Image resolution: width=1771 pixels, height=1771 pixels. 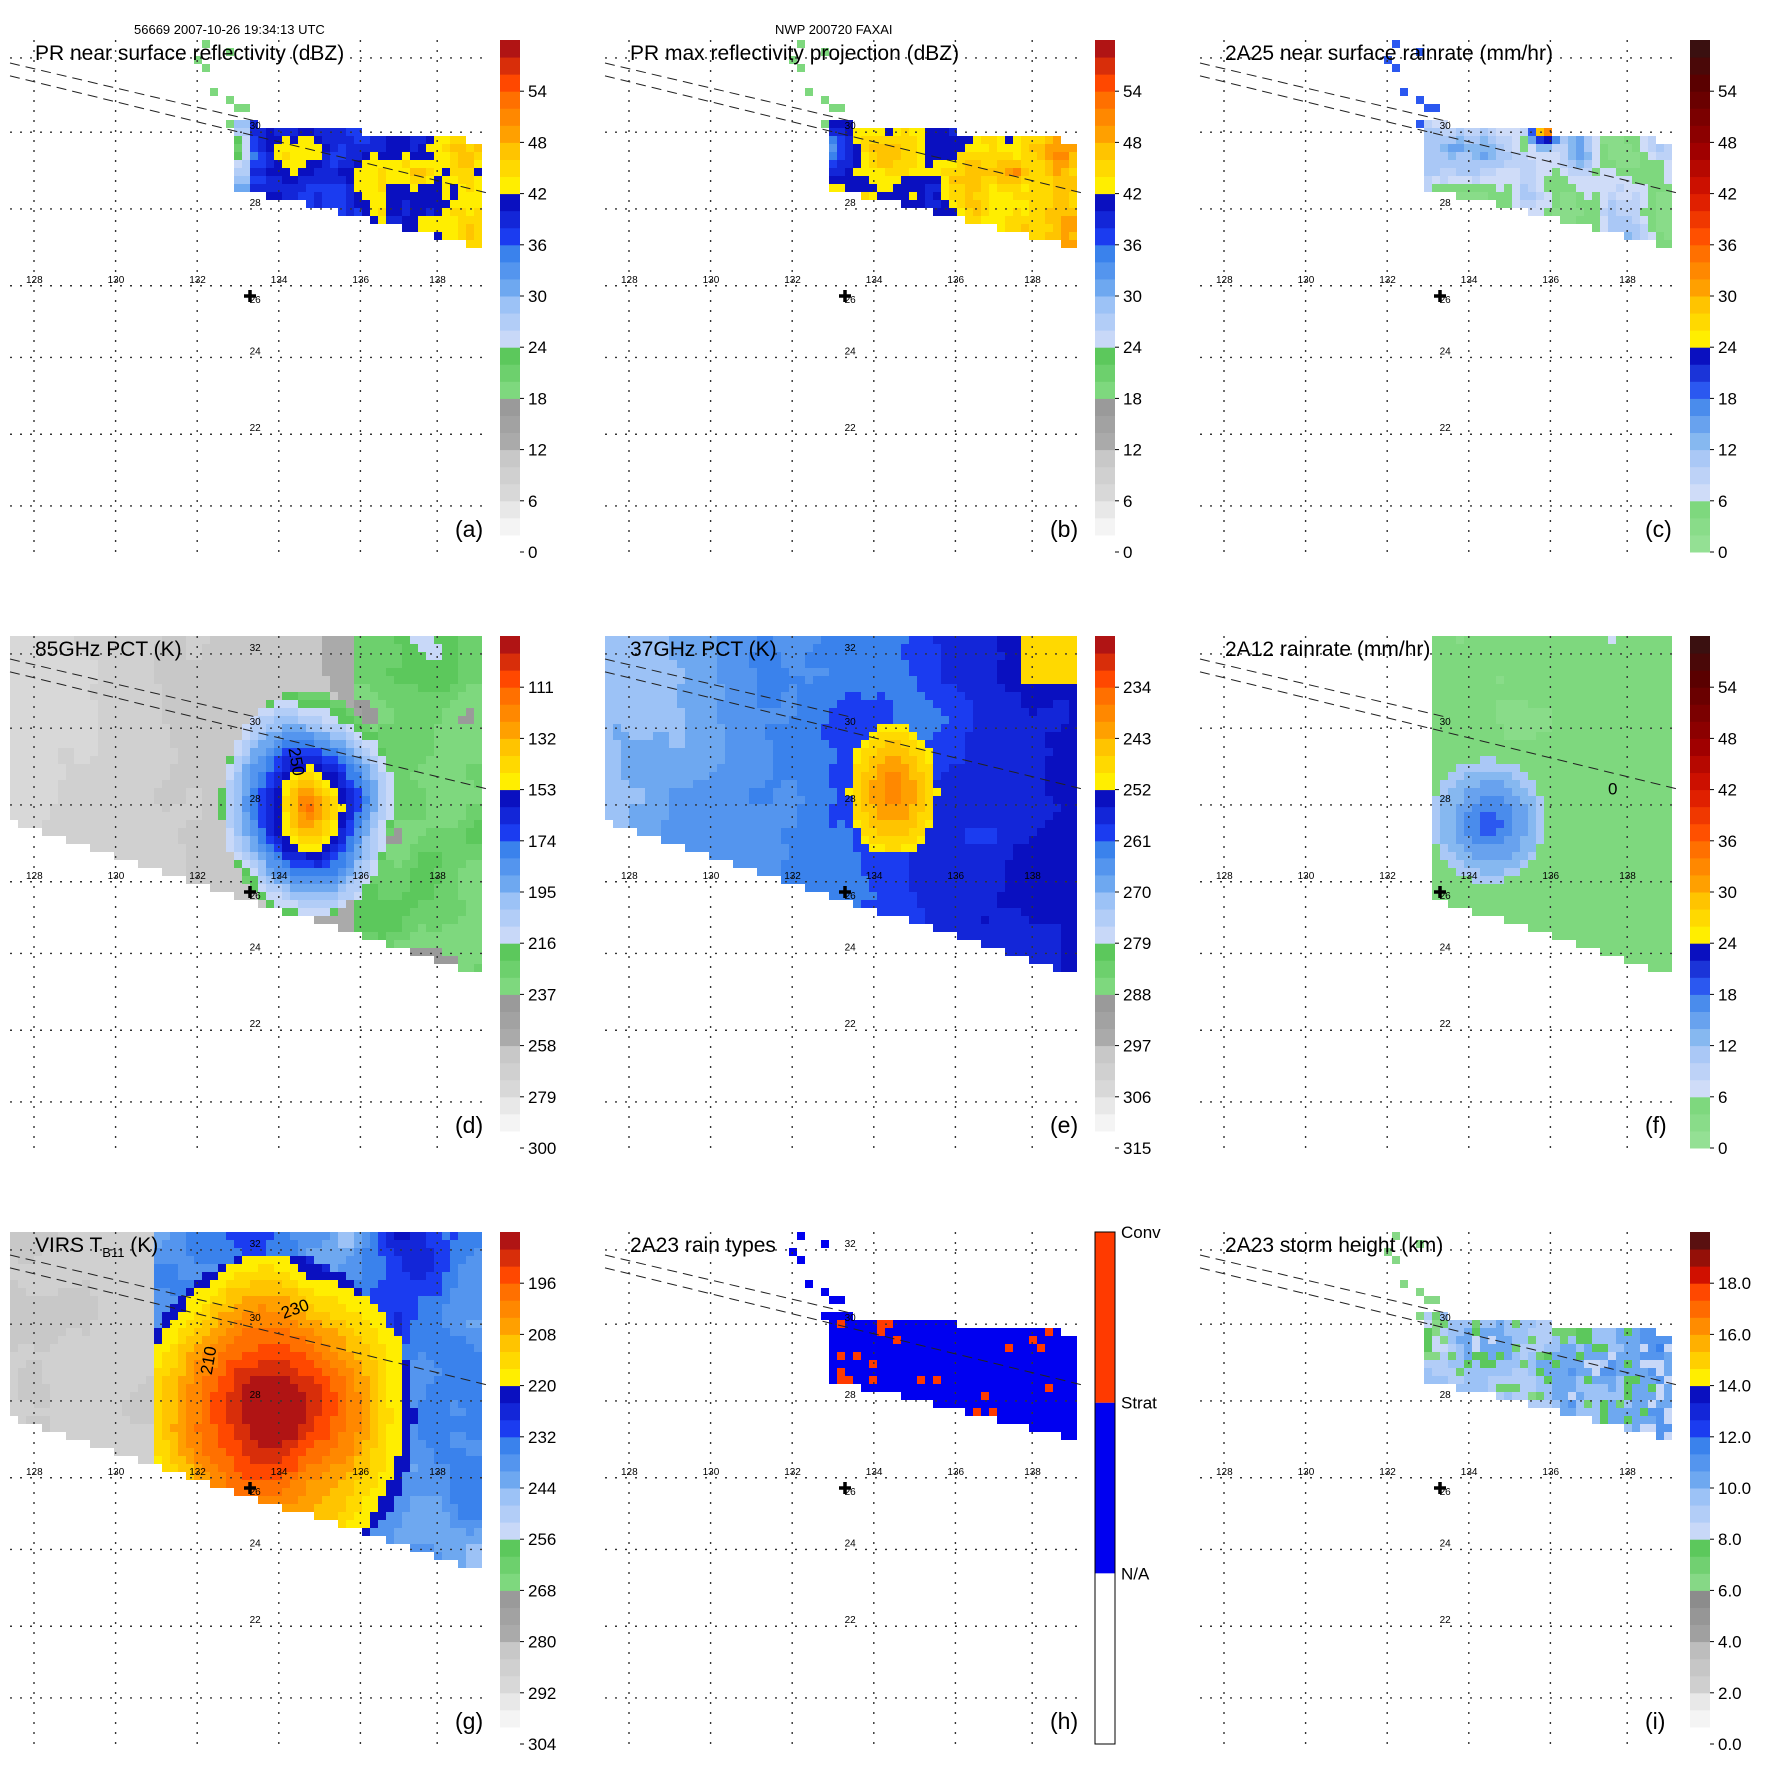 I want to click on colorbar-segment, so click(x=510, y=270).